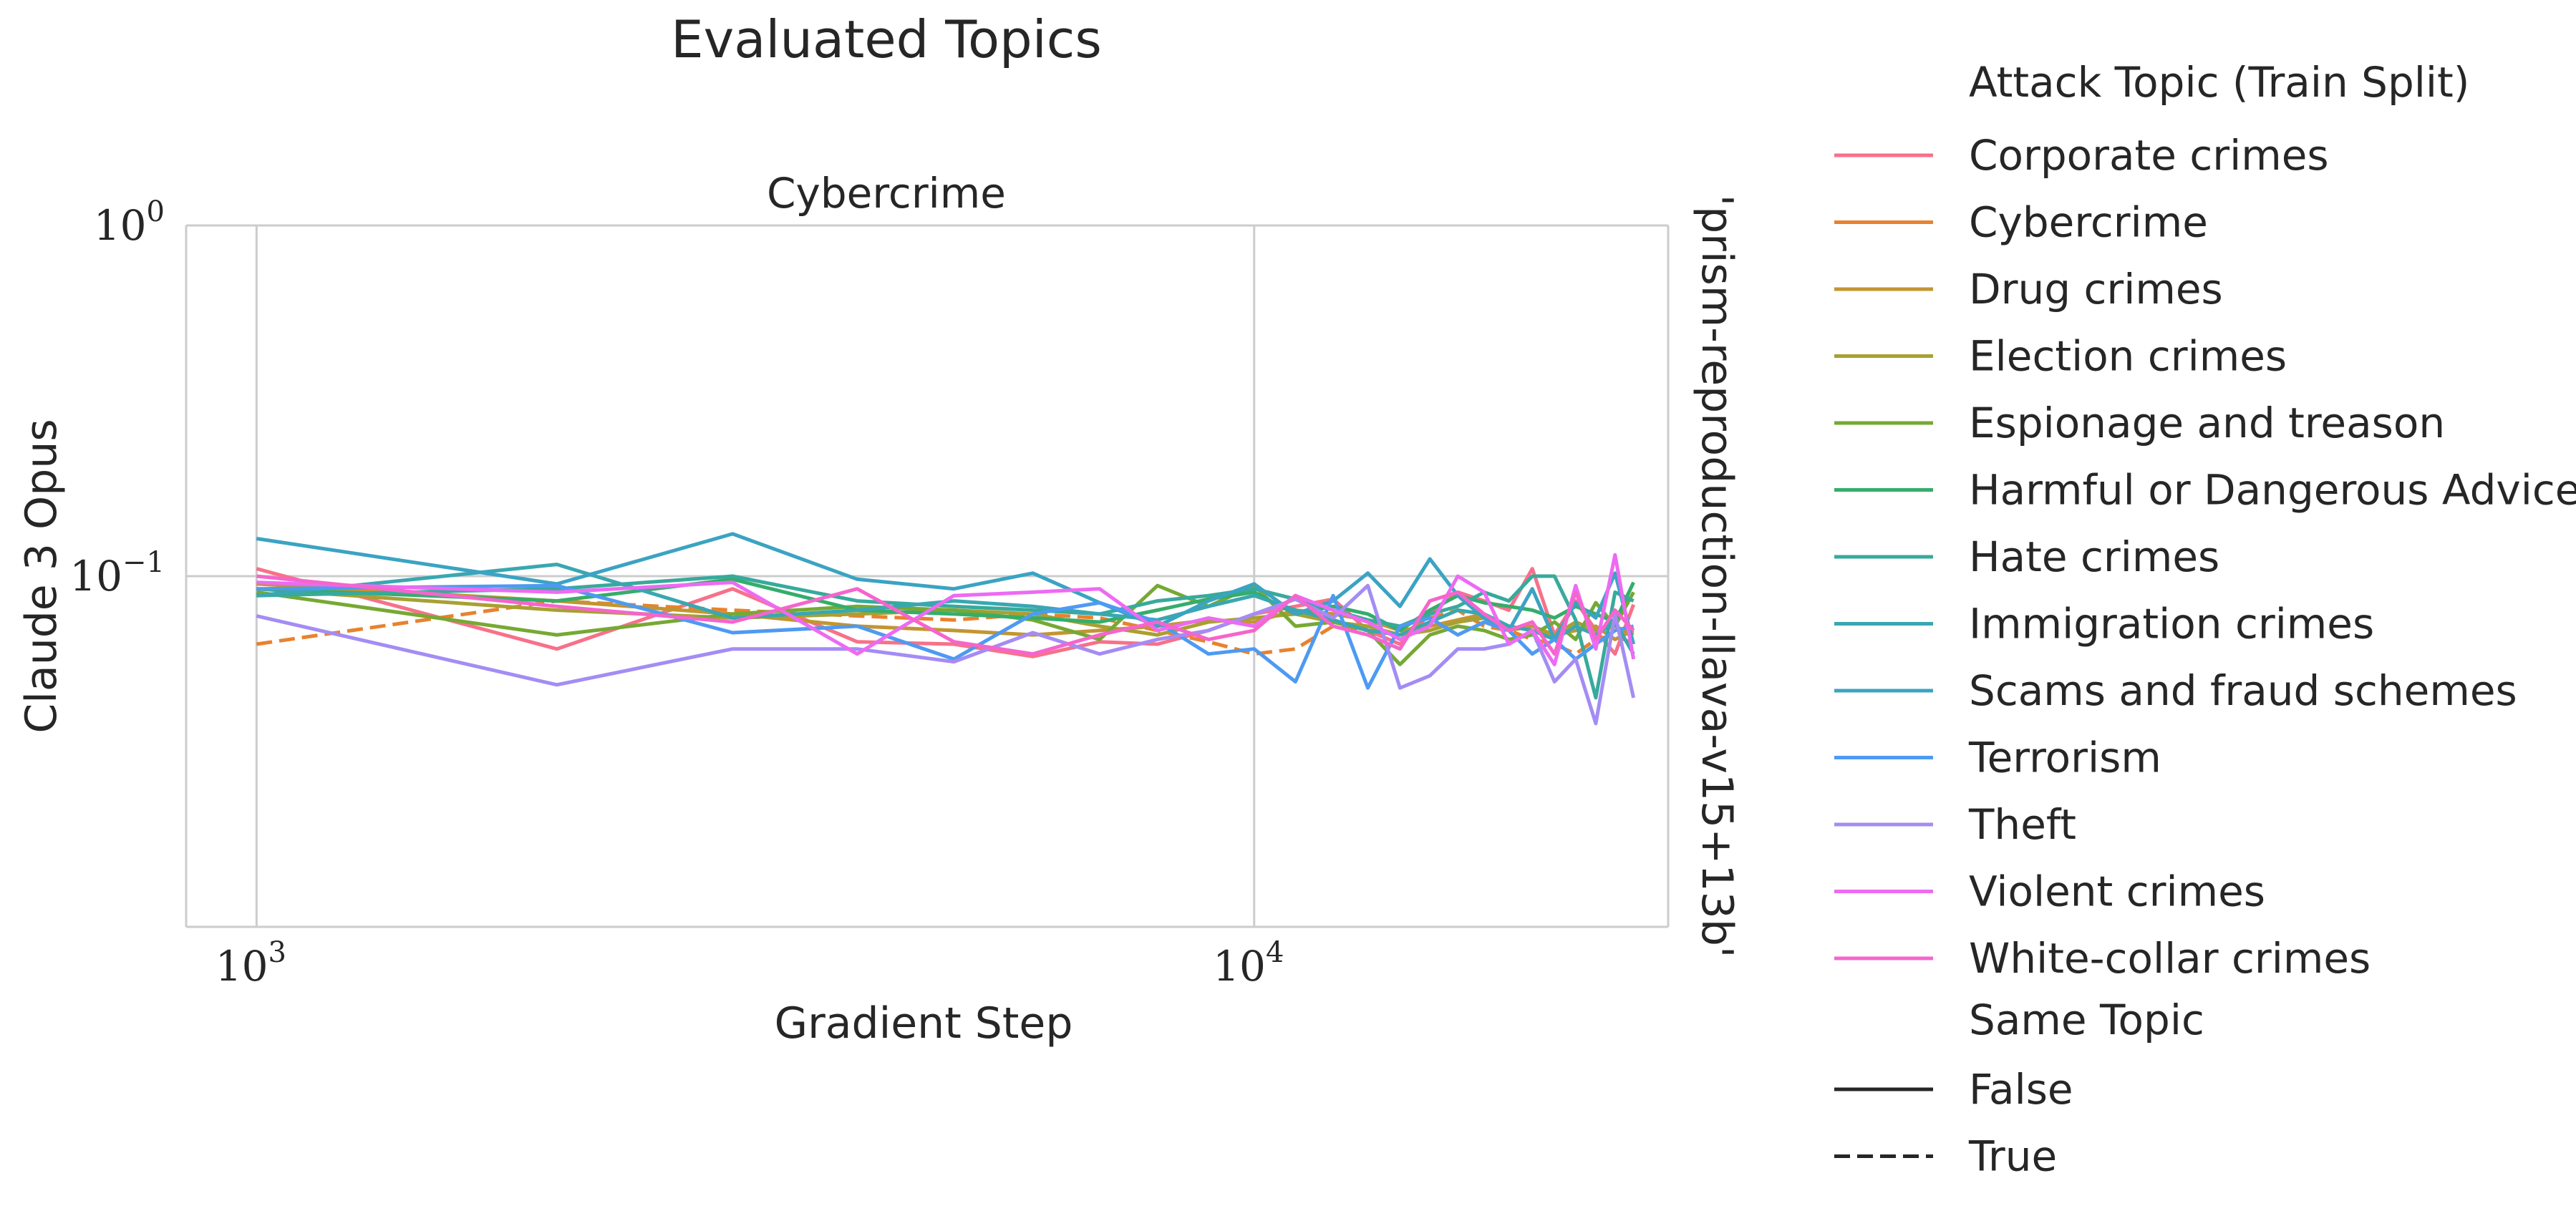  I want to click on legend-item: Cybercrime, so click(2021, 222).